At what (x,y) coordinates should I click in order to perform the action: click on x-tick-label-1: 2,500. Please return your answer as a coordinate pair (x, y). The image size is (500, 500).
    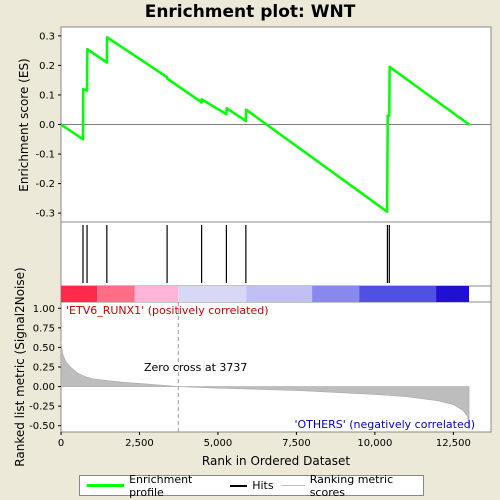
    Looking at the image, I should click on (139, 443).